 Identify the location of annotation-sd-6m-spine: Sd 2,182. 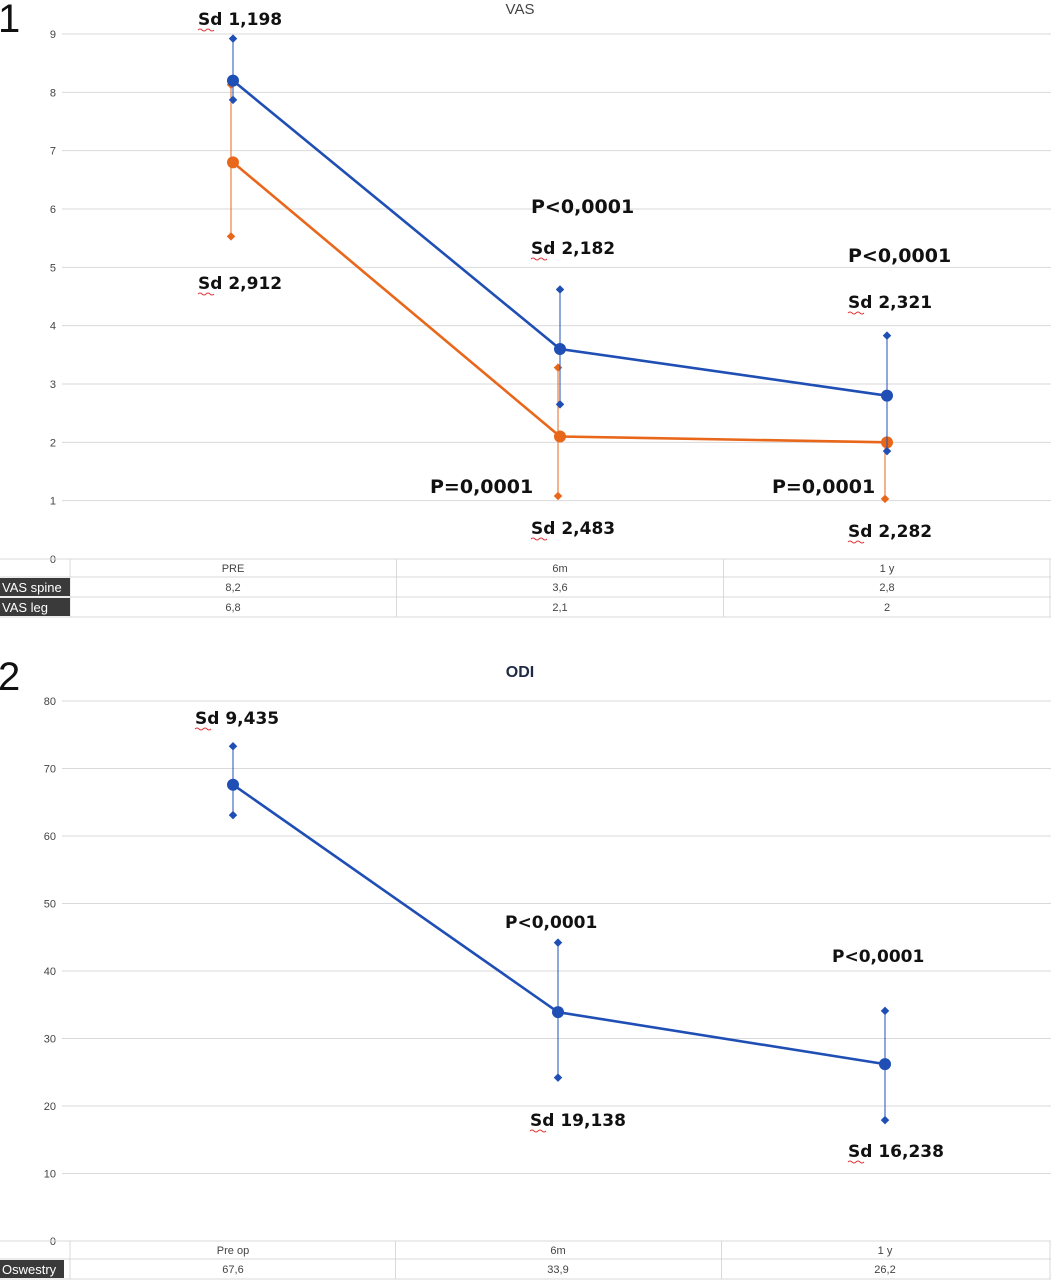
(573, 249).